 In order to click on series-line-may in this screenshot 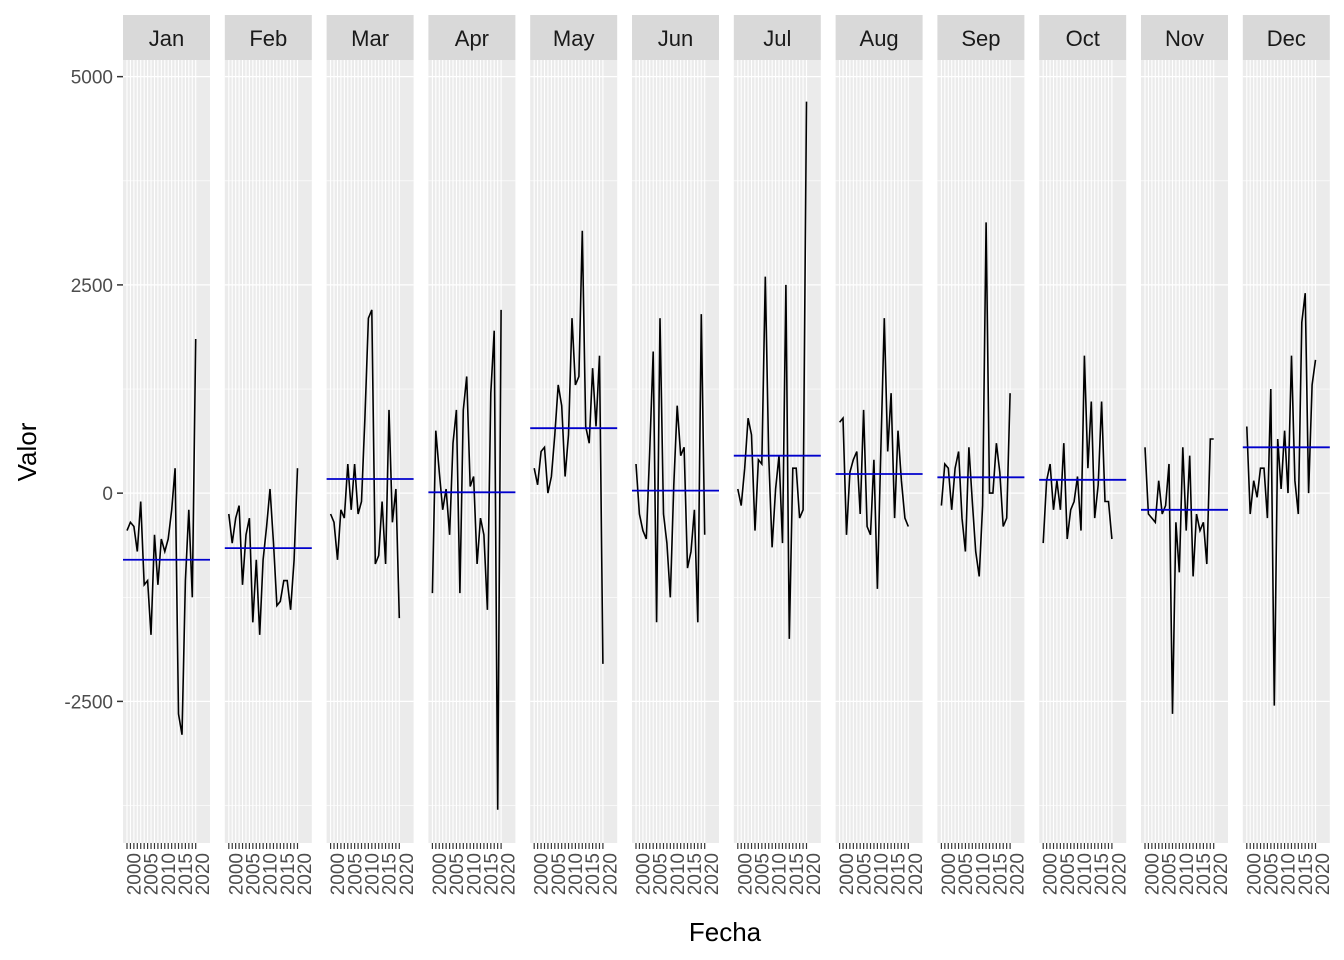, I will do `click(568, 447)`.